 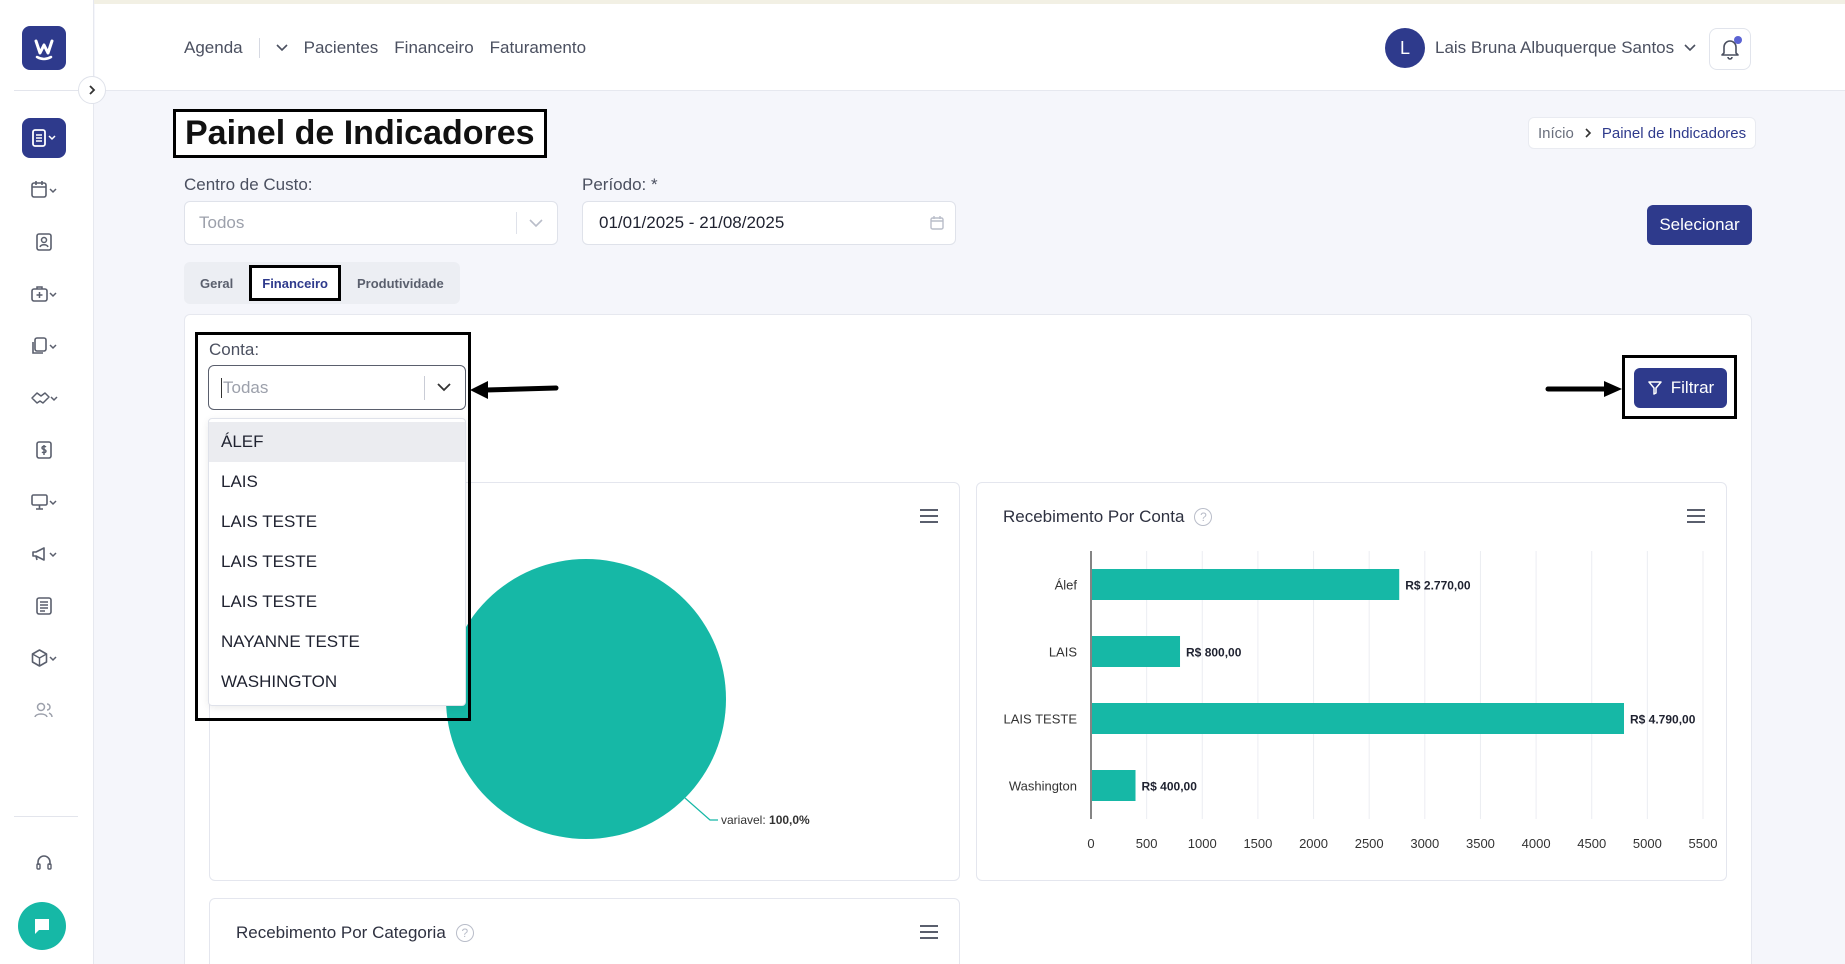 I want to click on sidebar-item-marketing, so click(x=44, y=554).